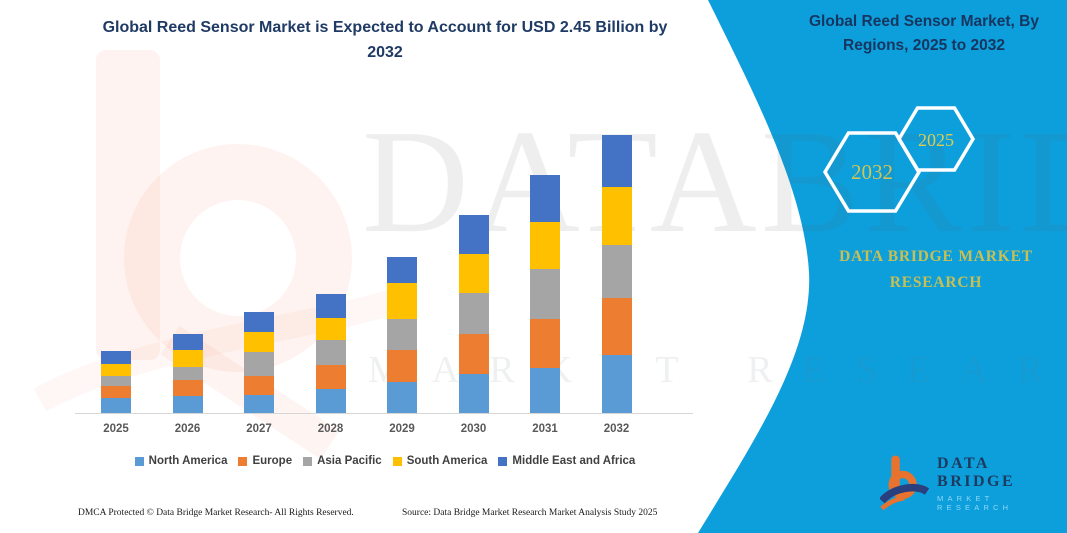 This screenshot has height=533, width=1067. I want to click on legend-label: Asia Pacific, so click(349, 461).